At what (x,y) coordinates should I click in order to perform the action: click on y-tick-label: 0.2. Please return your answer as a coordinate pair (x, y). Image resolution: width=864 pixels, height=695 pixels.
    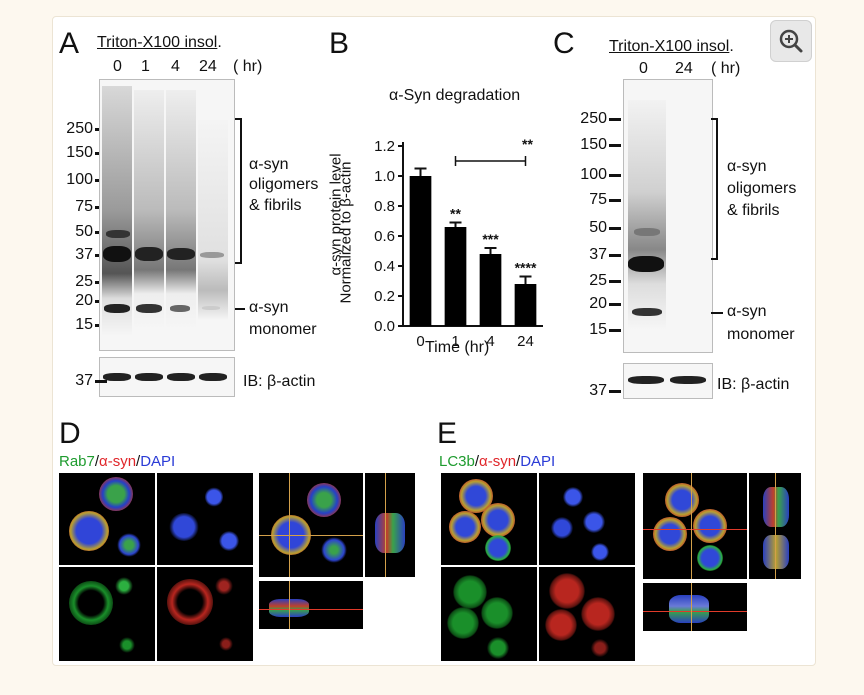
    Looking at the image, I should click on (384, 296).